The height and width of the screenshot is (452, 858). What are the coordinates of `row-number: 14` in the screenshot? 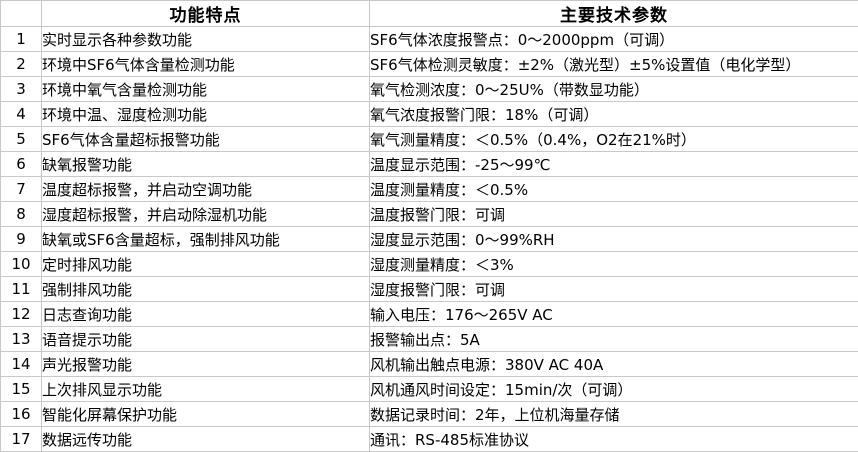 It's located at (21, 364).